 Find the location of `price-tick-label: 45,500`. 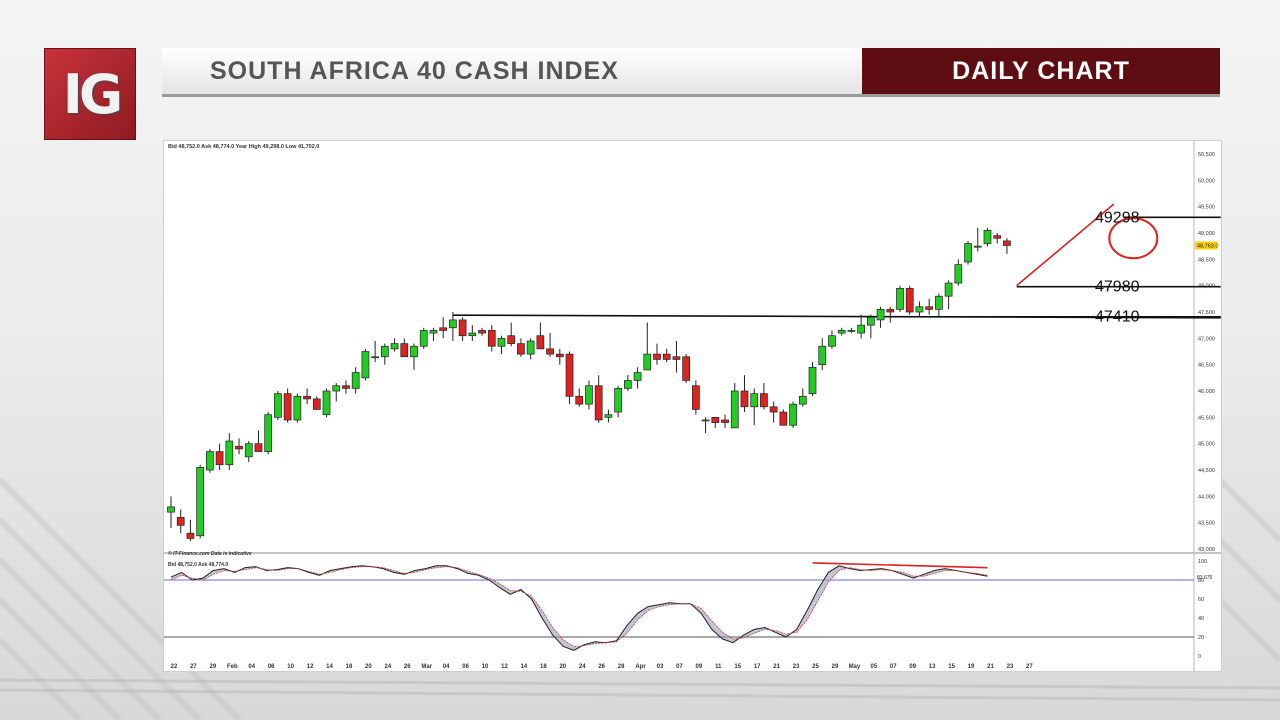

price-tick-label: 45,500 is located at coordinates (1206, 418).